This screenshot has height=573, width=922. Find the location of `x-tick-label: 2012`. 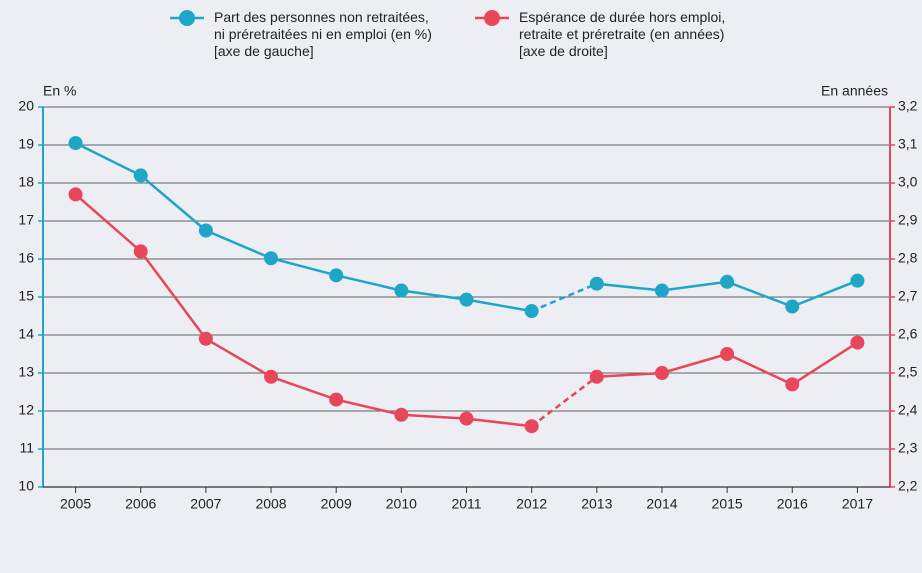

x-tick-label: 2012 is located at coordinates (531, 504).